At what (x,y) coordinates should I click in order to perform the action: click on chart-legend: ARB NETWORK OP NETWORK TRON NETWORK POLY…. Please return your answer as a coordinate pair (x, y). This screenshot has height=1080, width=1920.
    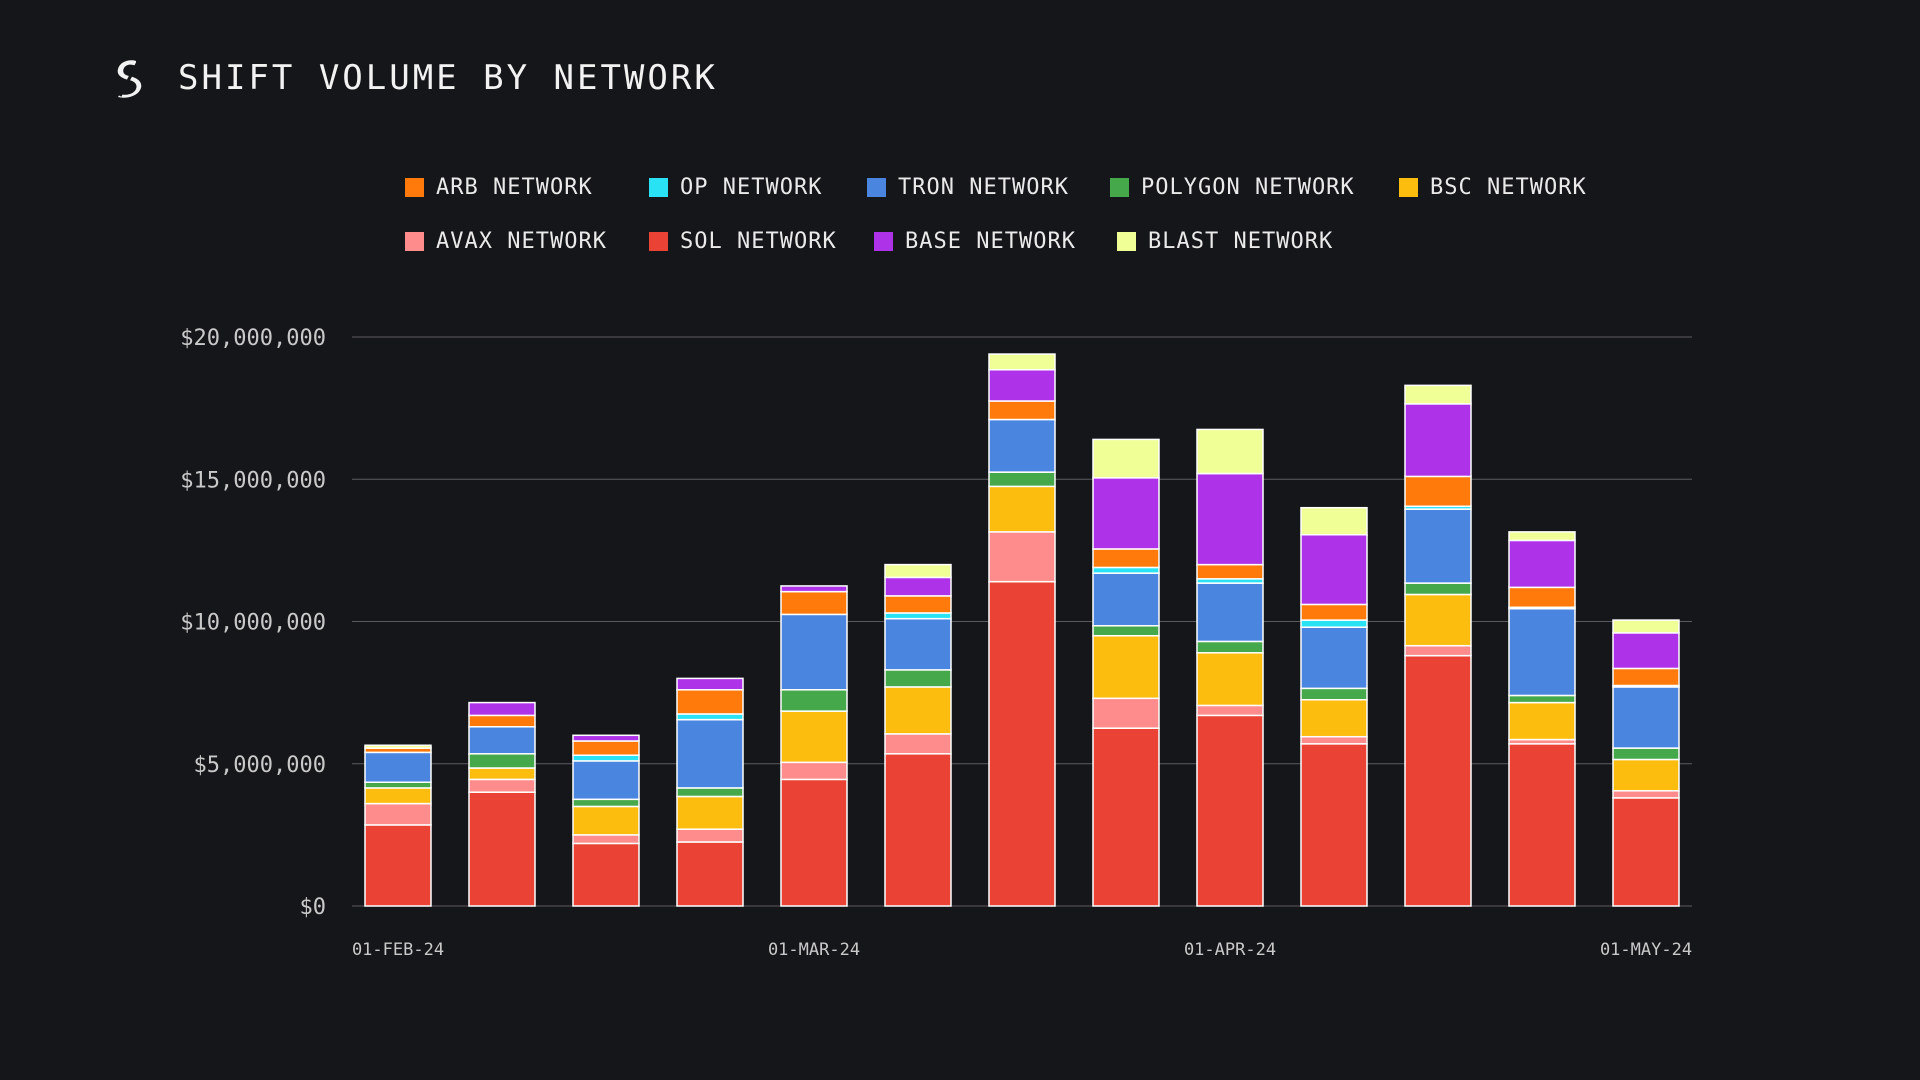
    Looking at the image, I should click on (1055, 214).